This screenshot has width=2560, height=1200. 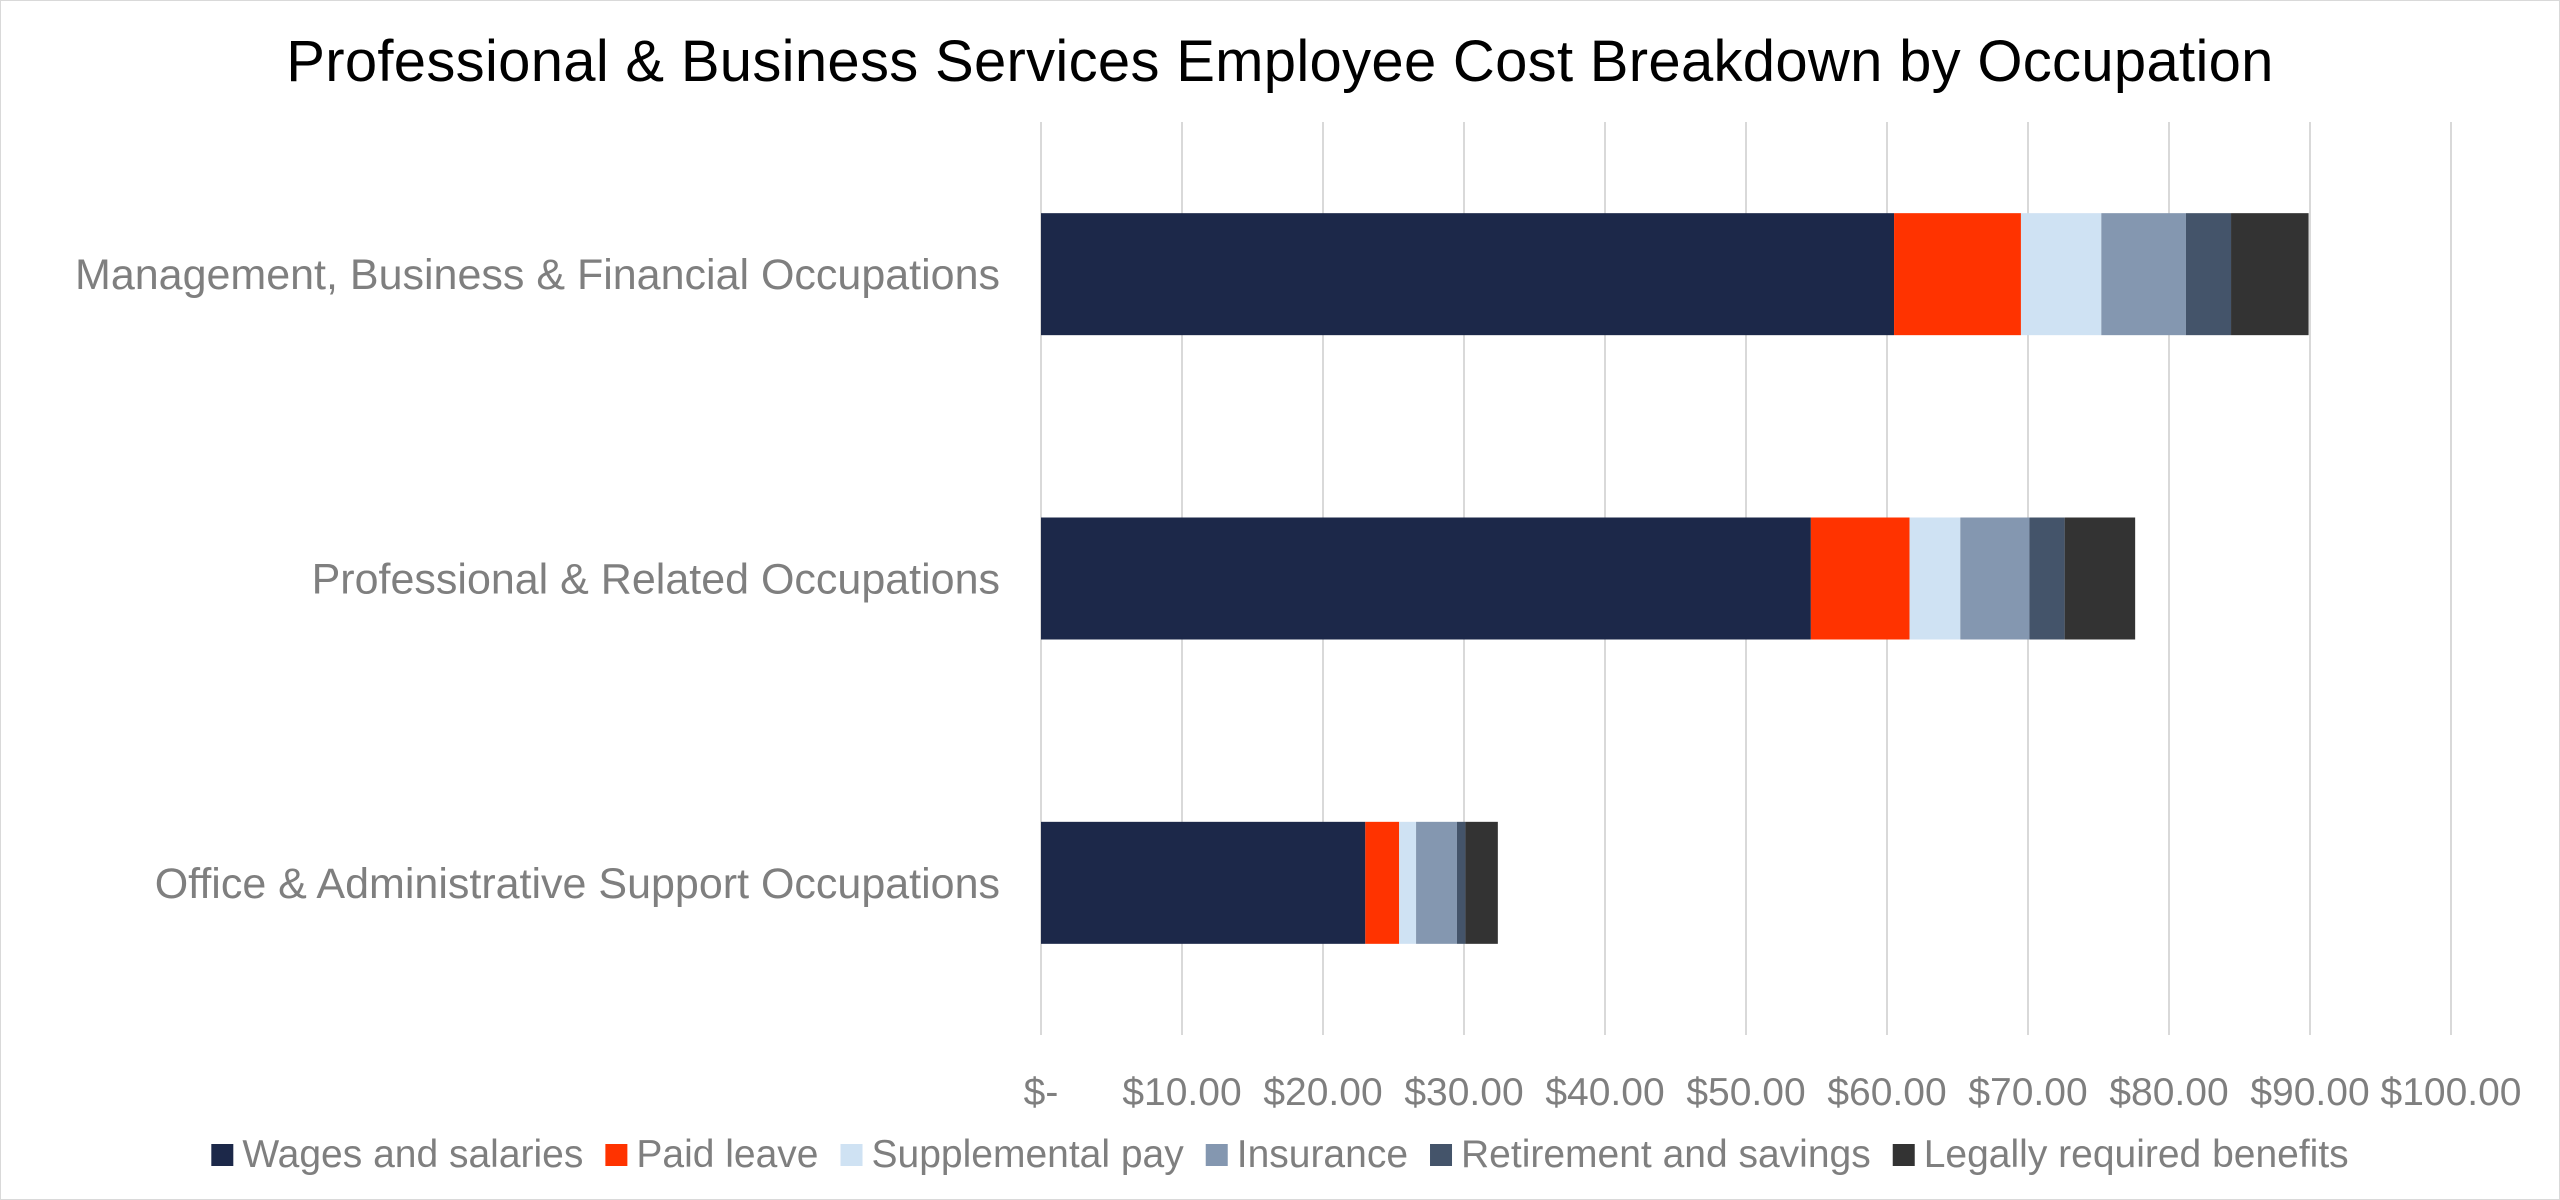 I want to click on legend-item: Paid leave, so click(x=712, y=1154).